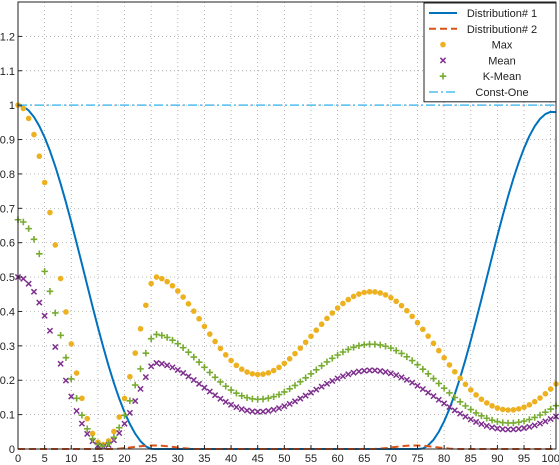  I want to click on x-tick-label: 50, so click(284, 459).